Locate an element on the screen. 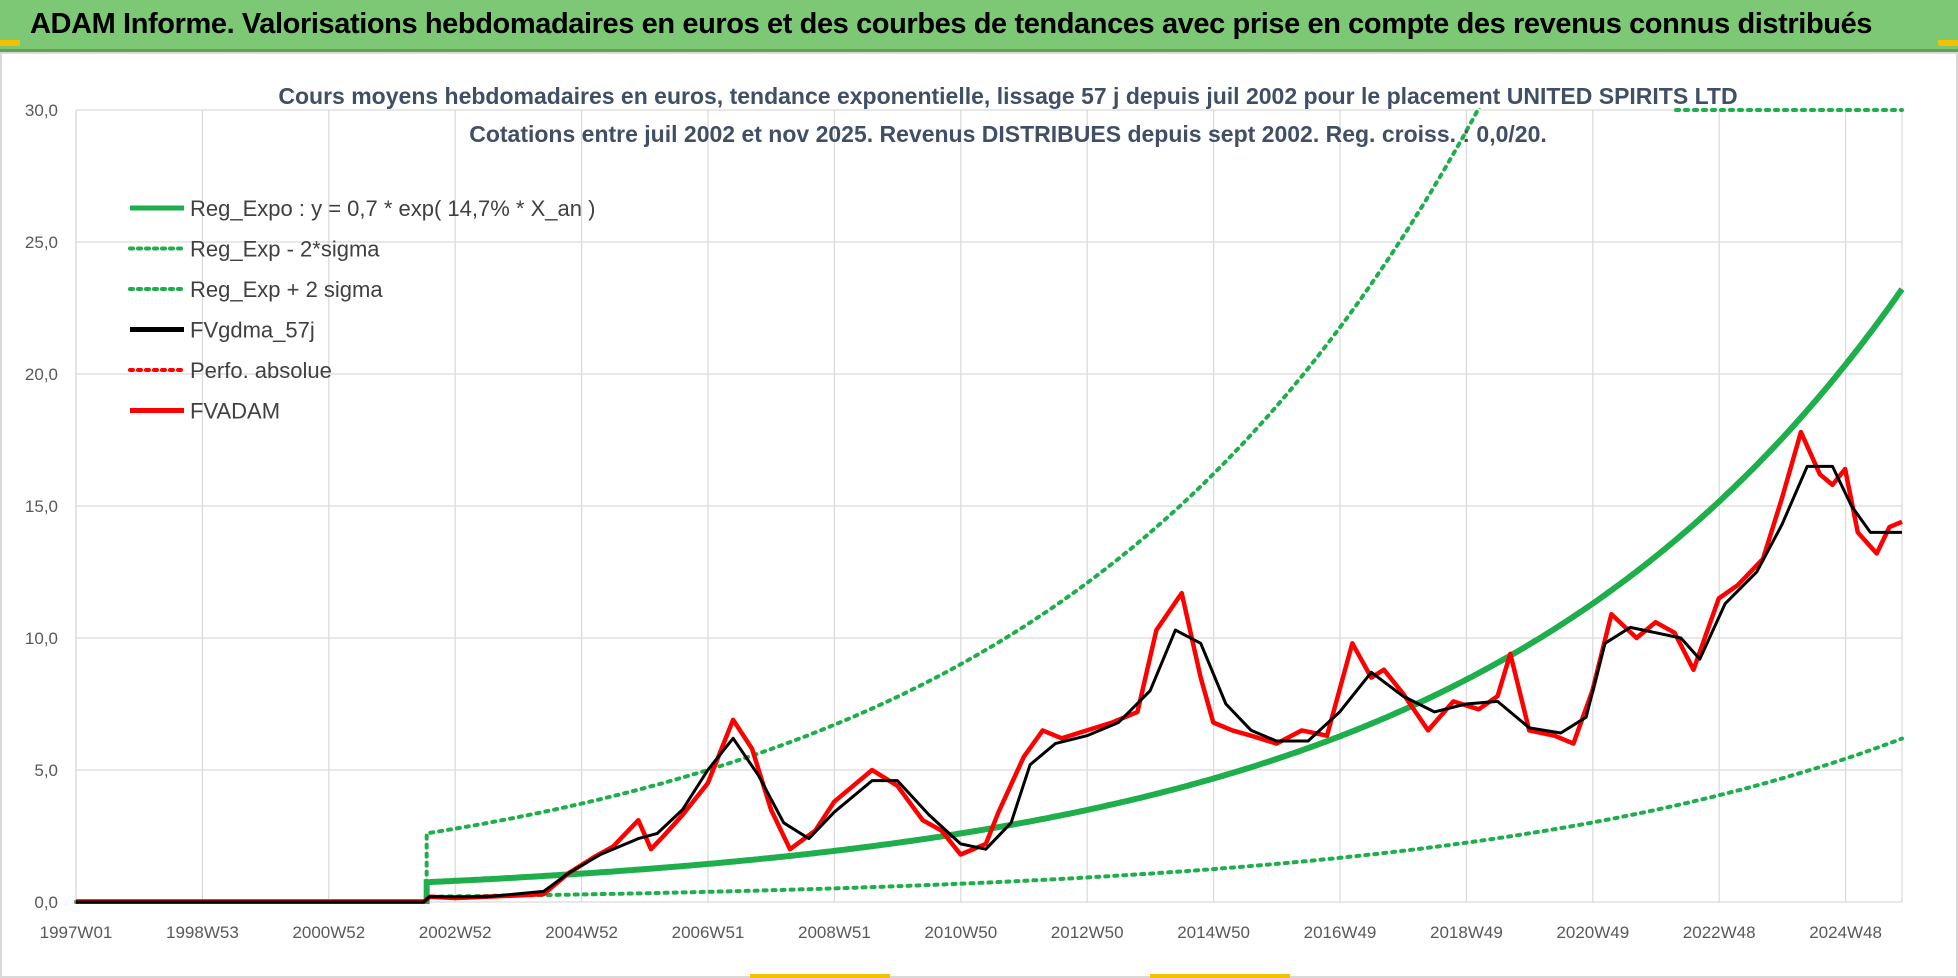  y-tick-label: 30,0 is located at coordinates (41, 110).